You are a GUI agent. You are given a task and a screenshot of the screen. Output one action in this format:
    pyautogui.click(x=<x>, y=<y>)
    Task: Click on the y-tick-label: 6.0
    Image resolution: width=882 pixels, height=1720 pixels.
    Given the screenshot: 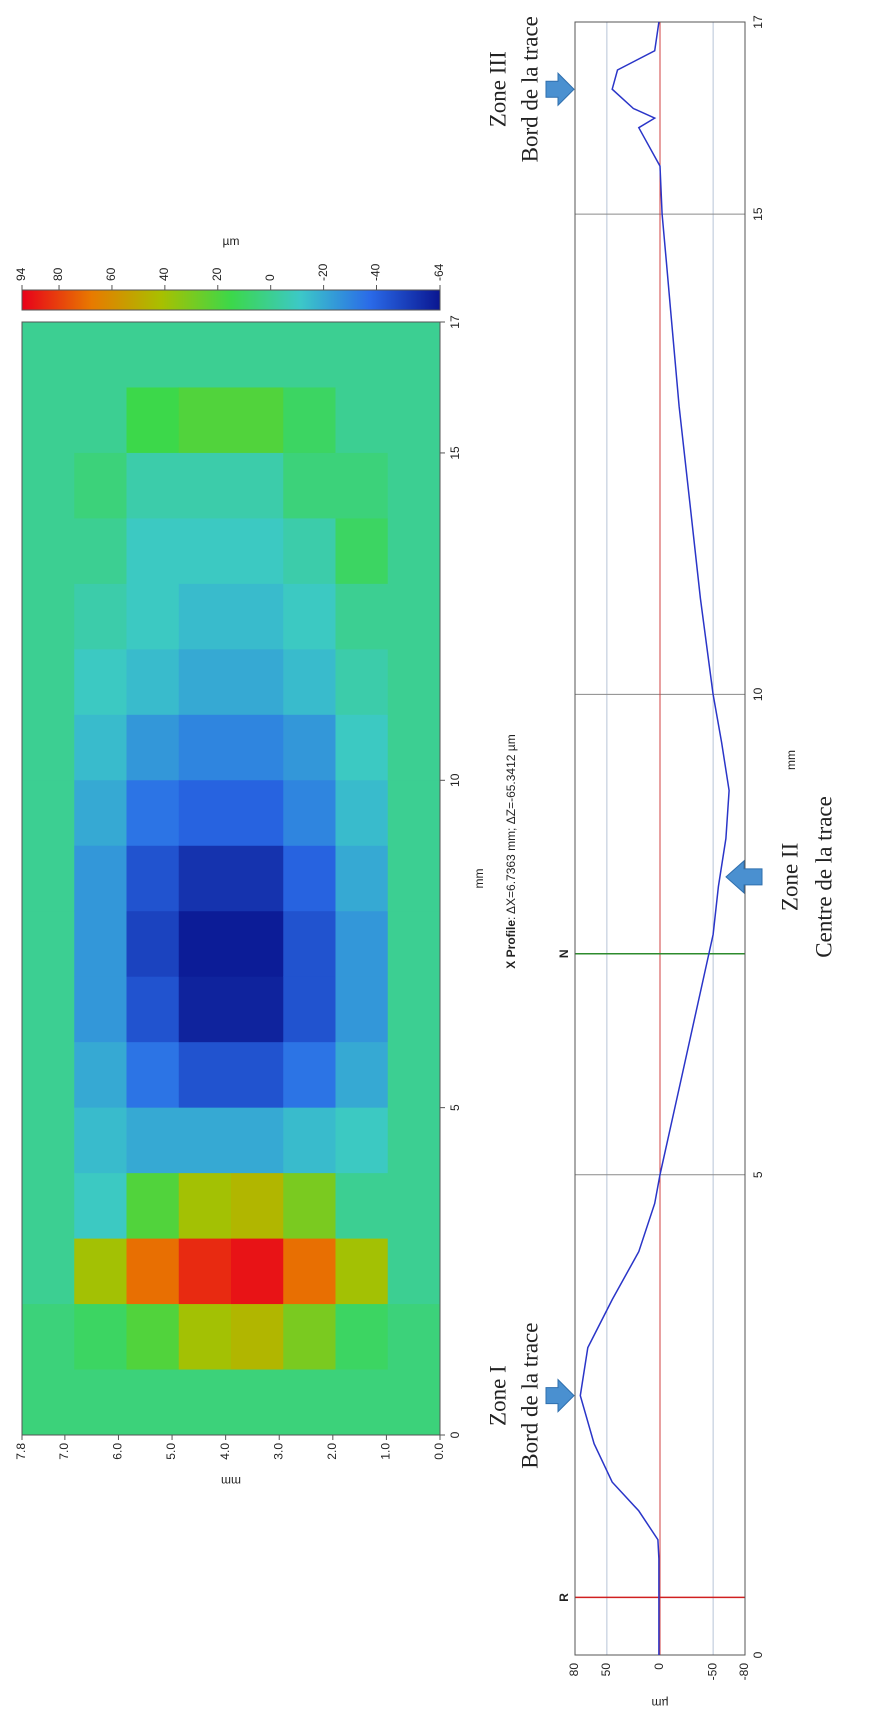 What is the action you would take?
    pyautogui.click(x=118, y=1451)
    